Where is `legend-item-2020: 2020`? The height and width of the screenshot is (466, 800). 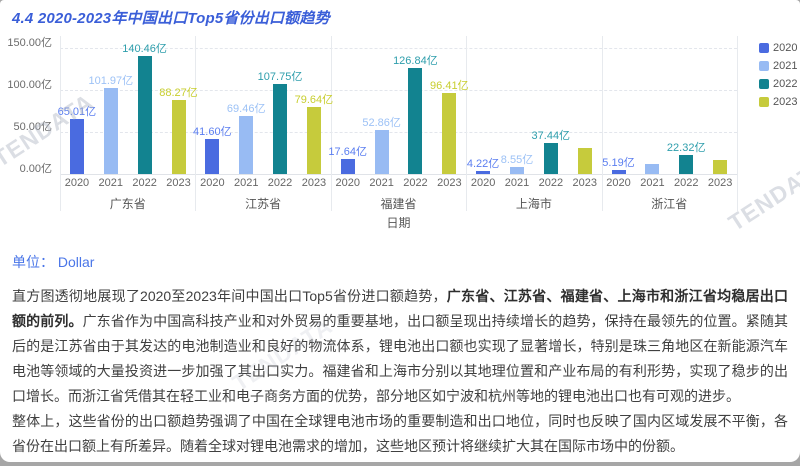
legend-item-2020: 2020 is located at coordinates (778, 48).